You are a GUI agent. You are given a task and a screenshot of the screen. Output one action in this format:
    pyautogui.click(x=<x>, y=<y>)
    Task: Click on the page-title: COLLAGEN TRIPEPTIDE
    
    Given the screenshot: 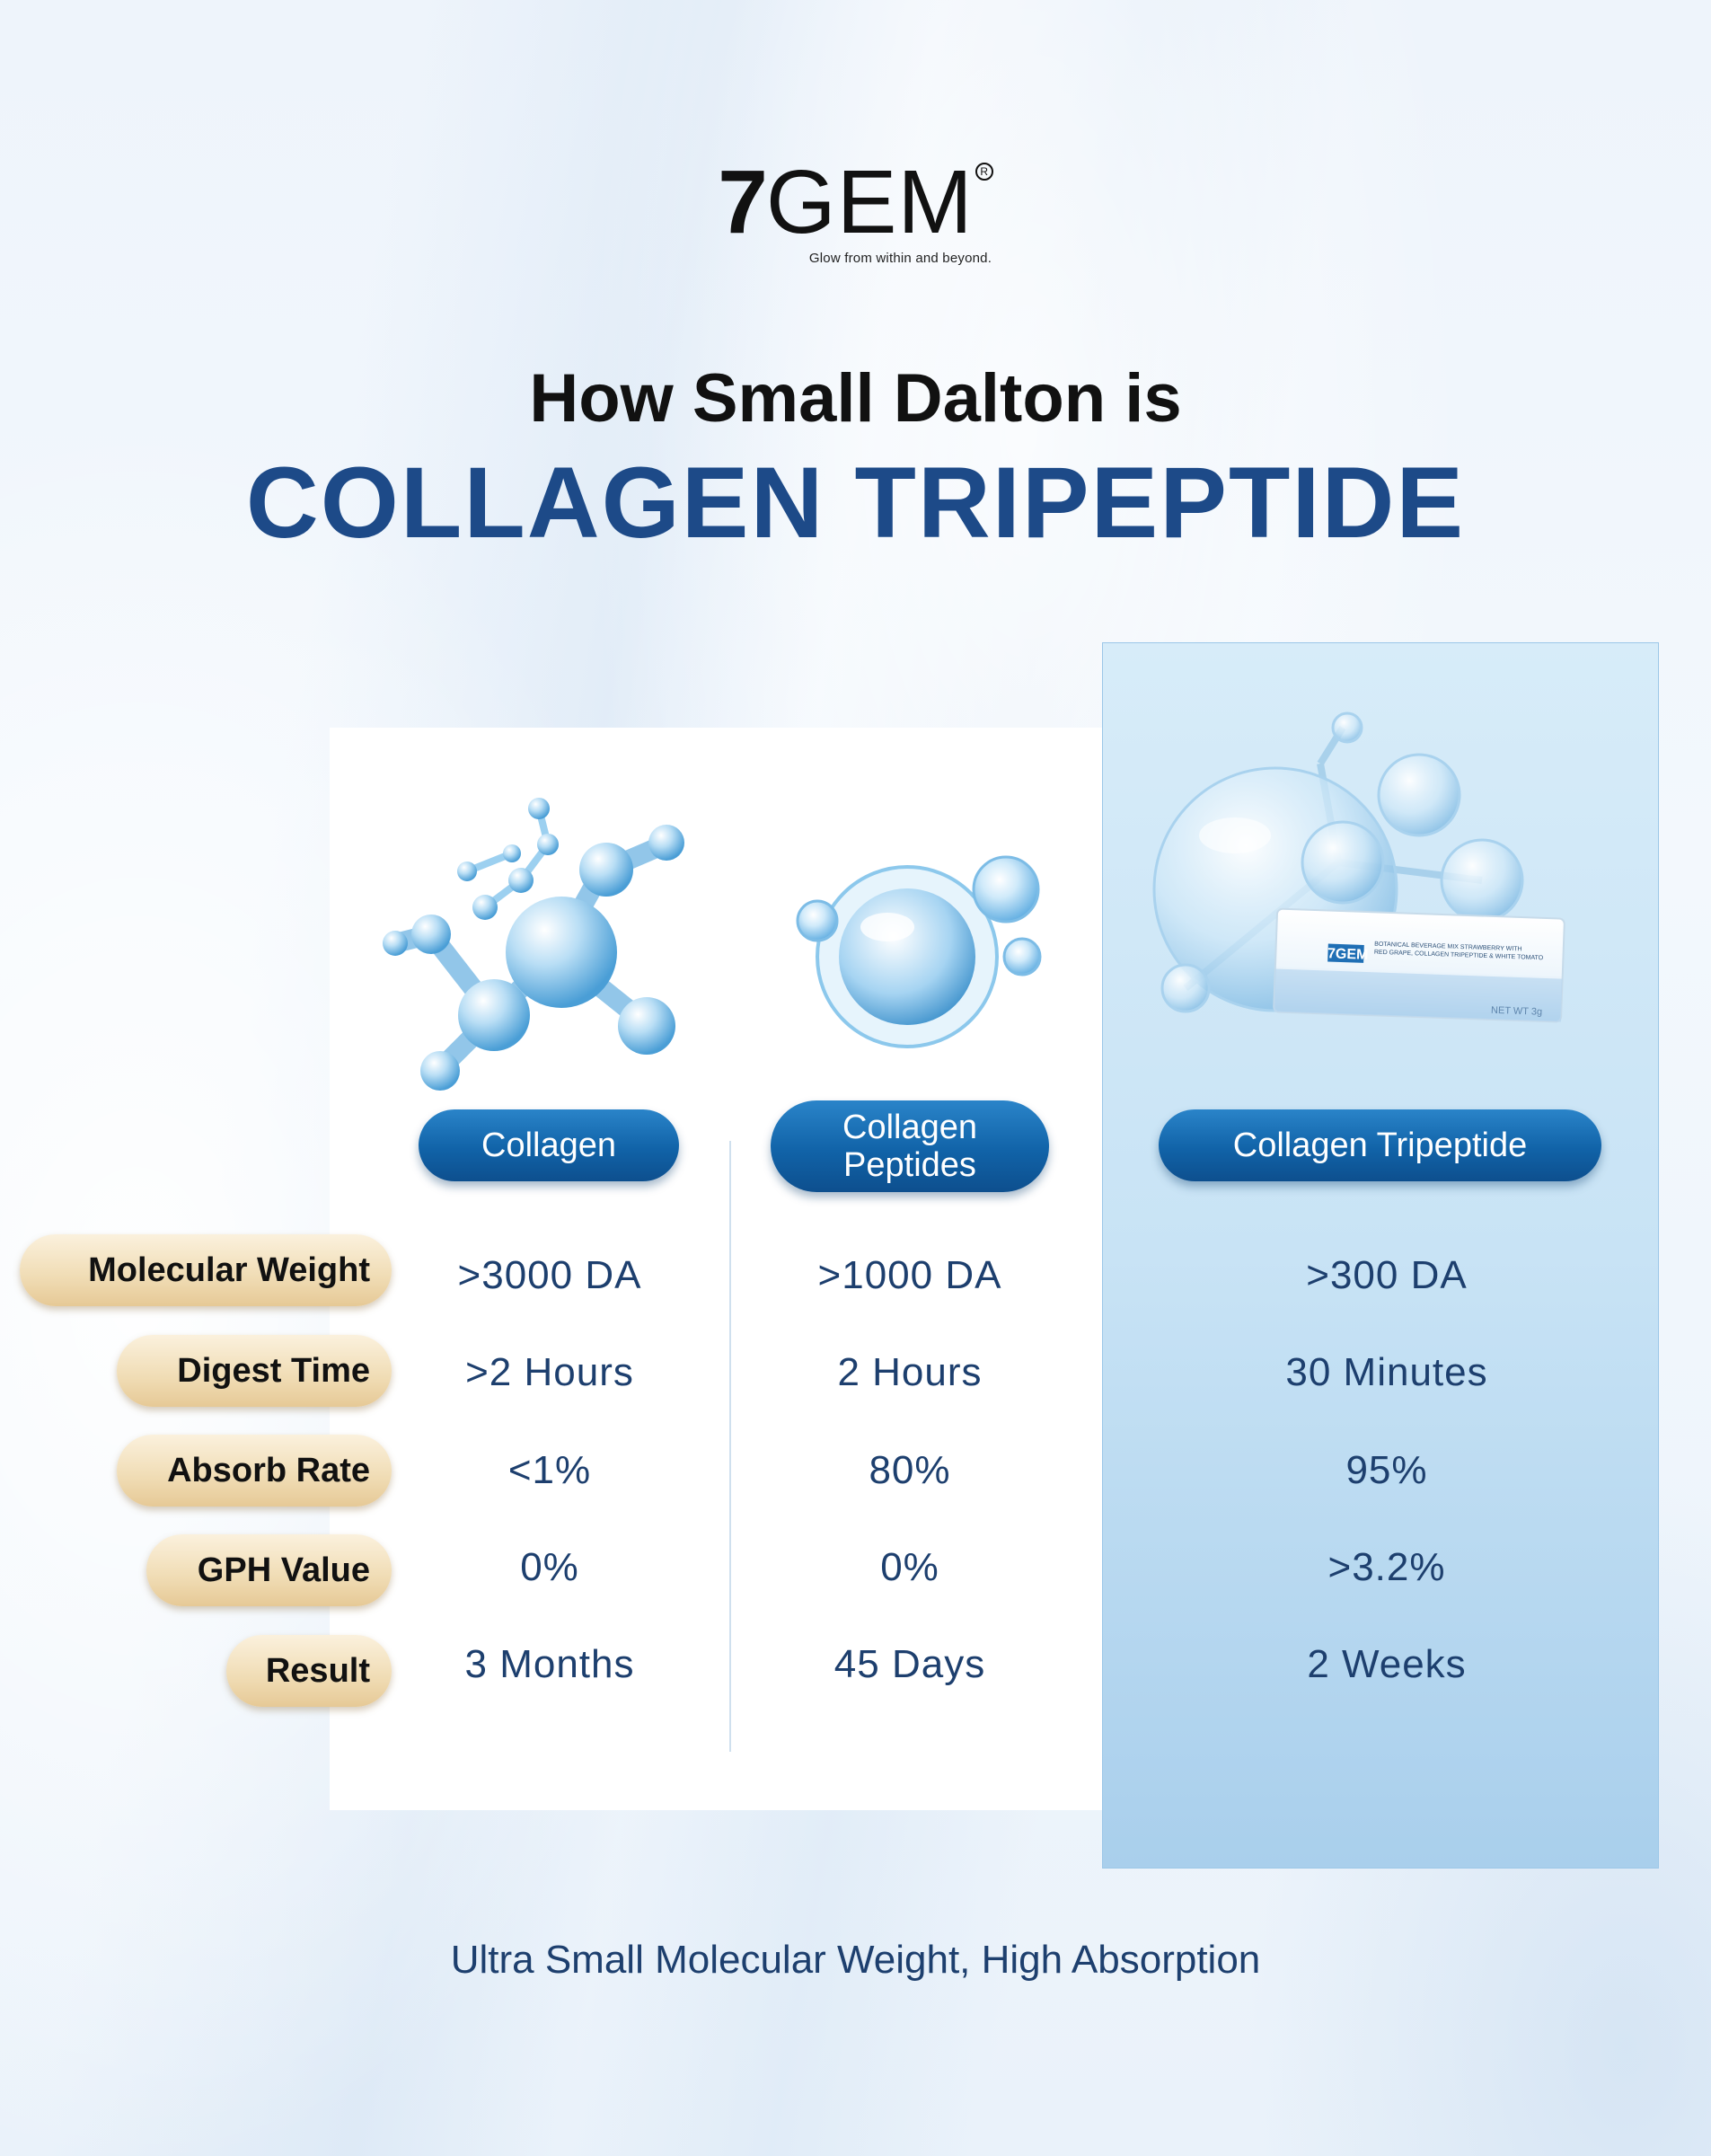 What is the action you would take?
    pyautogui.click(x=855, y=502)
    